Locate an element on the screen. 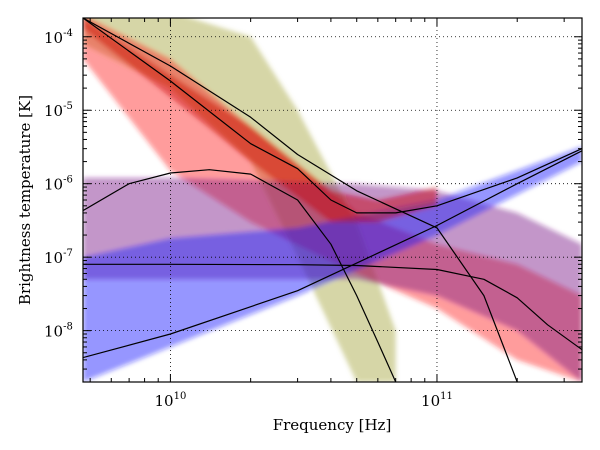 The height and width of the screenshot is (450, 600). x-tick-label: 1010 is located at coordinates (170, 400).